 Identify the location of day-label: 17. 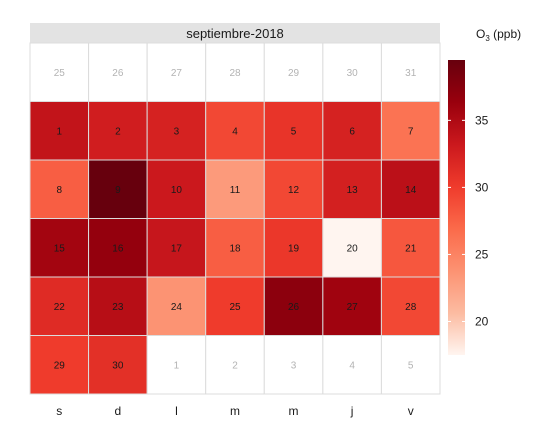
(177, 248).